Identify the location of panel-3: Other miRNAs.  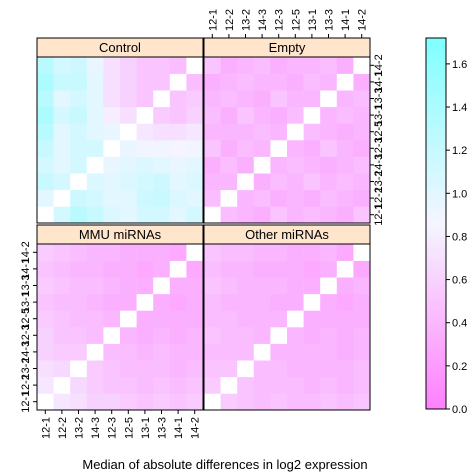
(287, 317).